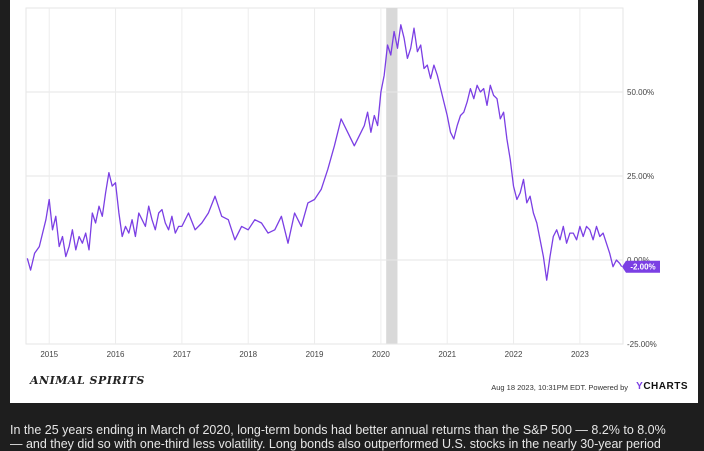 This screenshot has width=704, height=451. I want to click on x-tick-label: 2018, so click(248, 354).